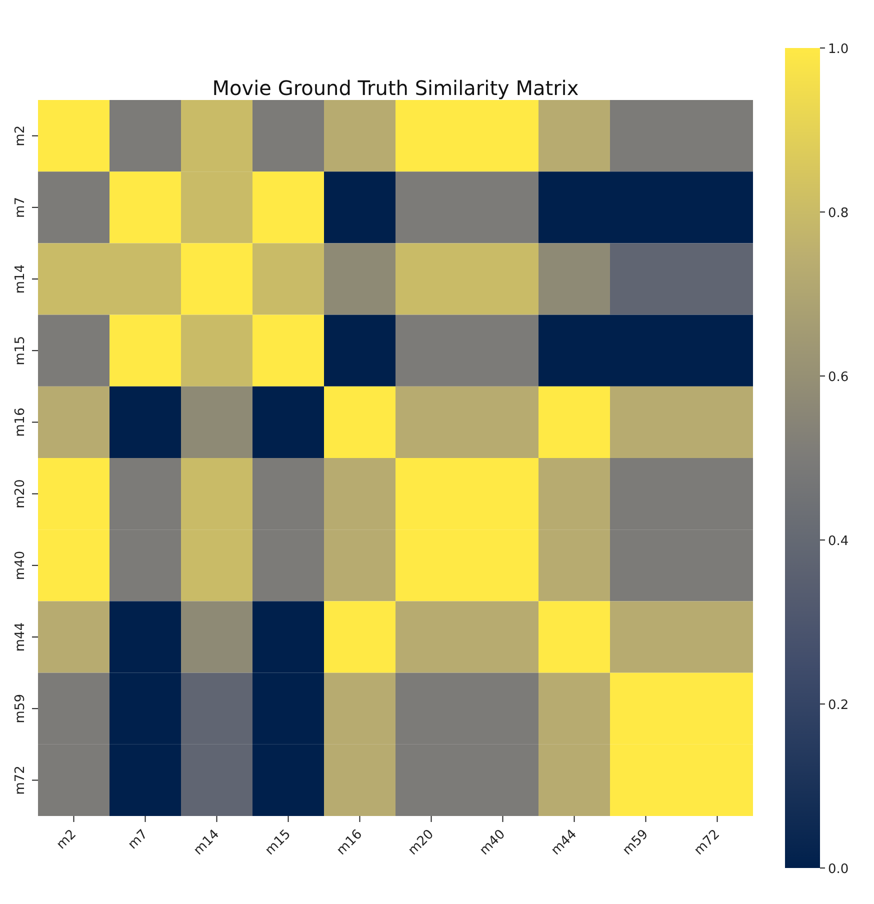 This screenshot has height=904, width=874. I want to click on y-tick-label: m20, so click(20, 493).